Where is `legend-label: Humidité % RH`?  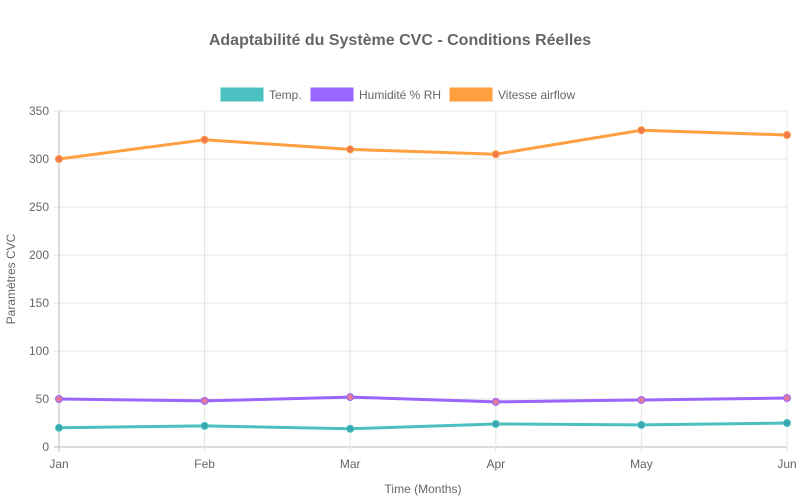 legend-label: Humidité % RH is located at coordinates (400, 95).